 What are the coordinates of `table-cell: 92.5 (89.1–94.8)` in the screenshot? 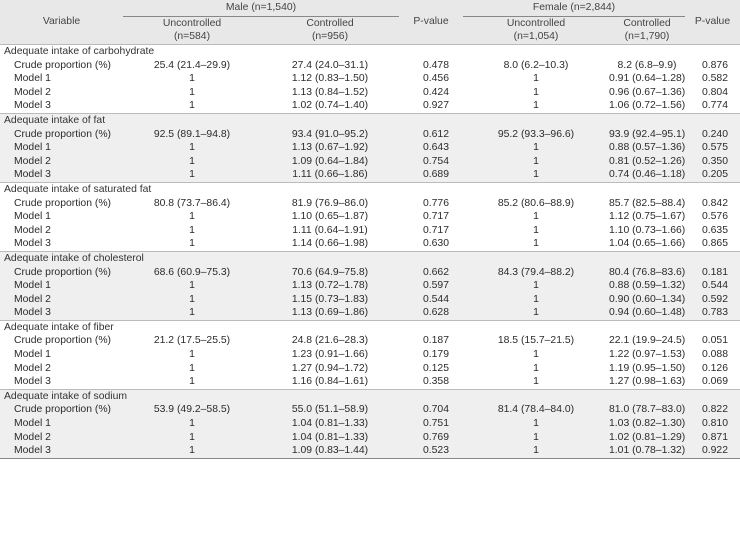 It's located at (192, 134).